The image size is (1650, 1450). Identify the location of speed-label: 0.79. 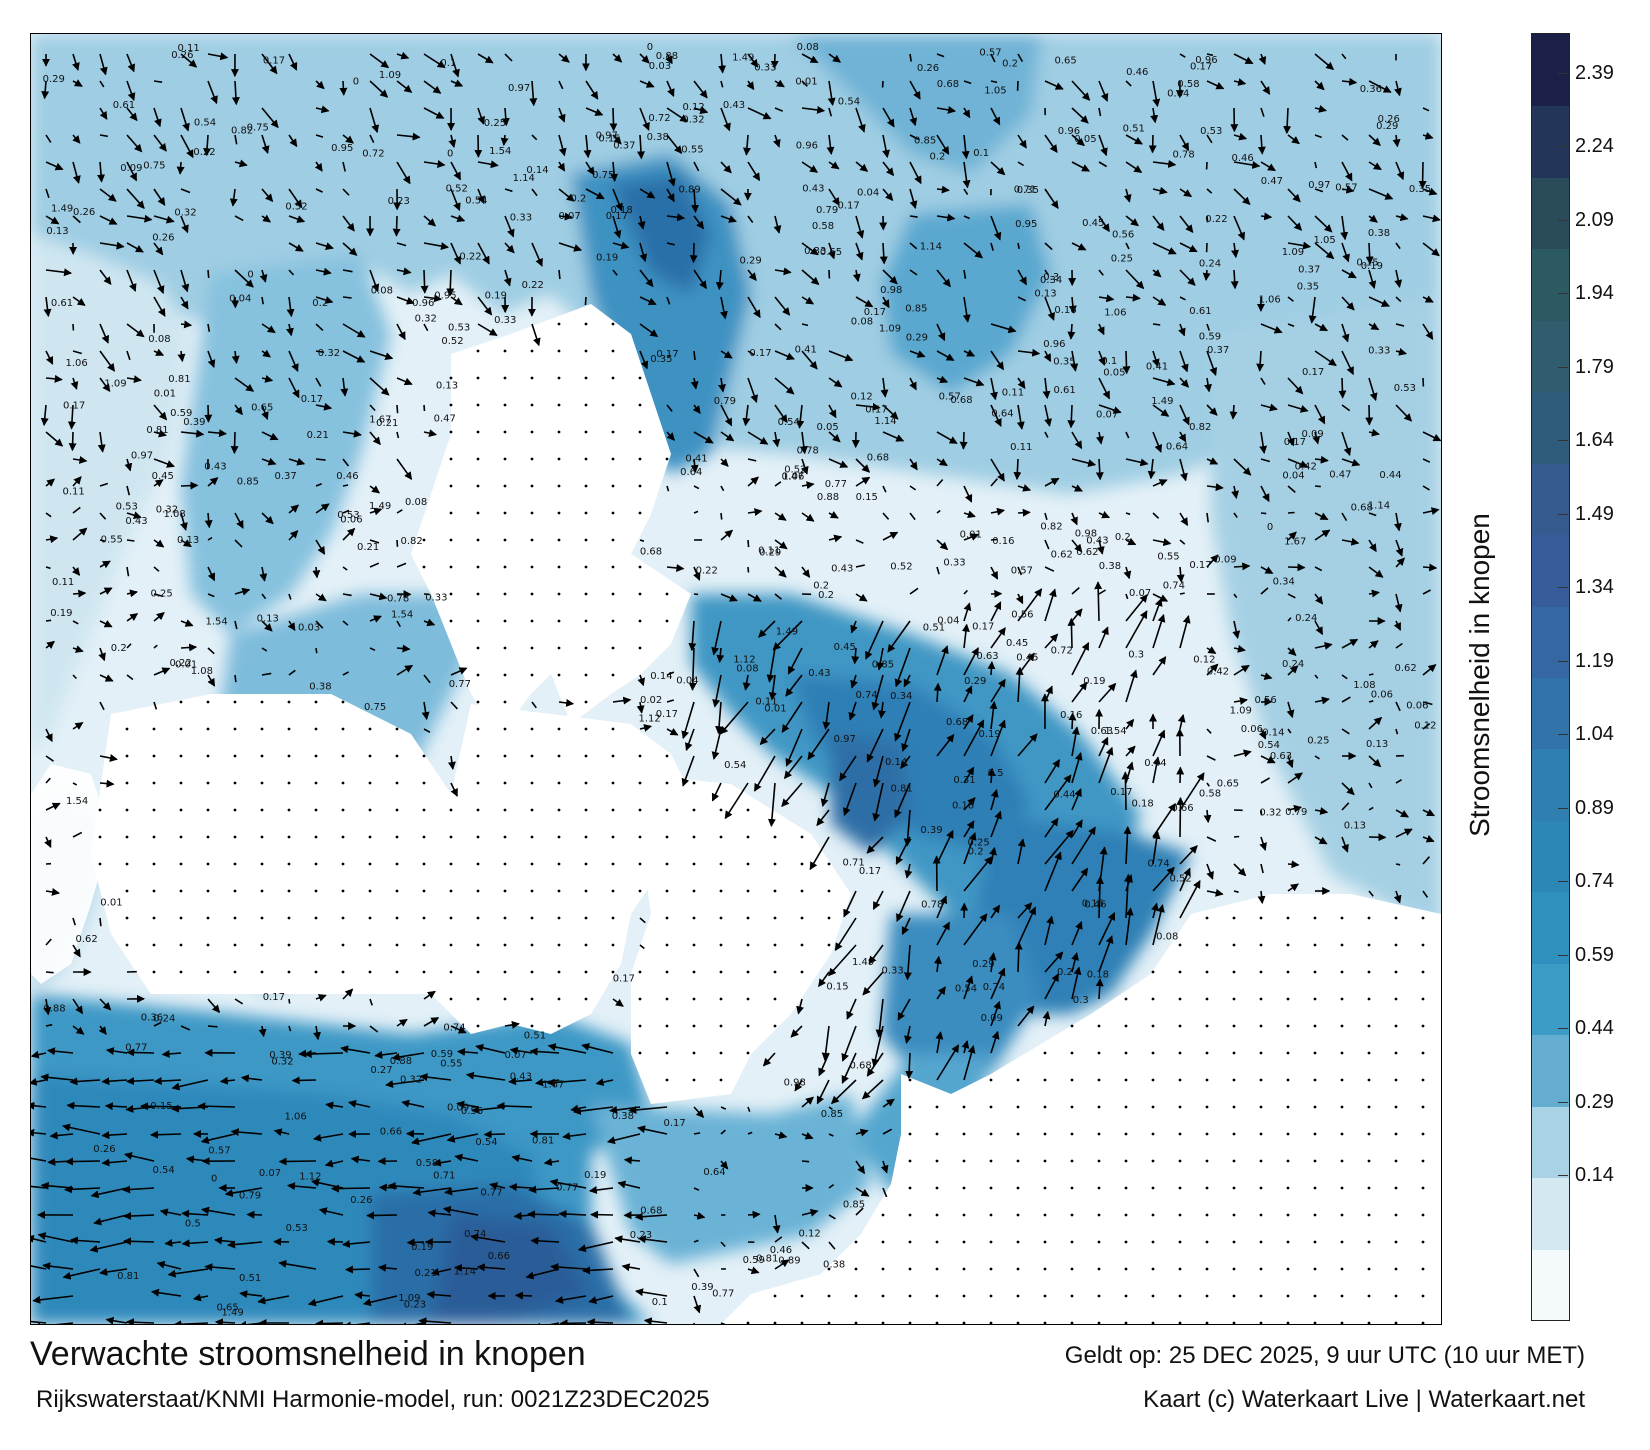
(725, 401).